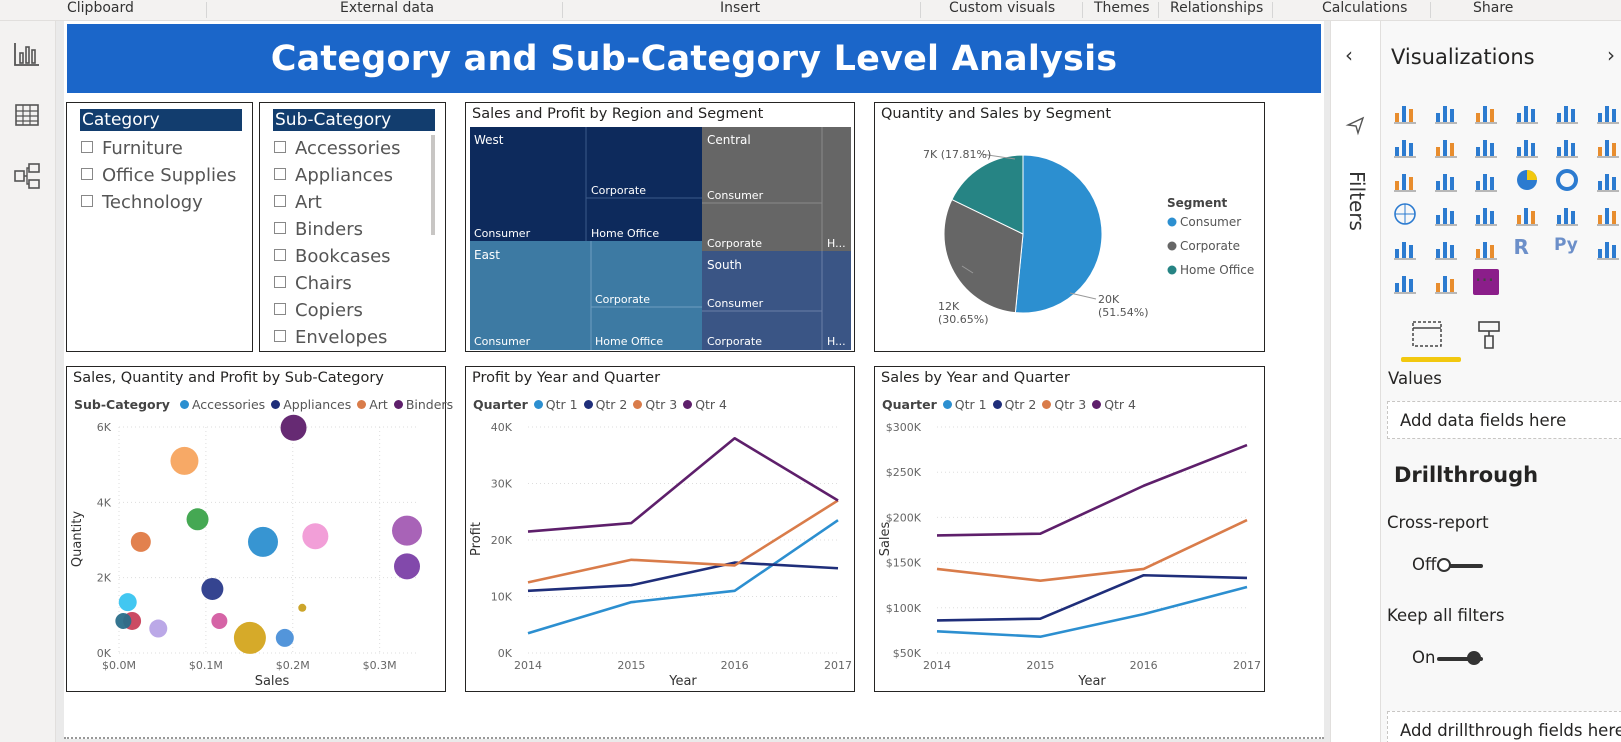 Image resolution: width=1621 pixels, height=742 pixels. I want to click on slicer-item-appliances: Appliances, so click(333, 175).